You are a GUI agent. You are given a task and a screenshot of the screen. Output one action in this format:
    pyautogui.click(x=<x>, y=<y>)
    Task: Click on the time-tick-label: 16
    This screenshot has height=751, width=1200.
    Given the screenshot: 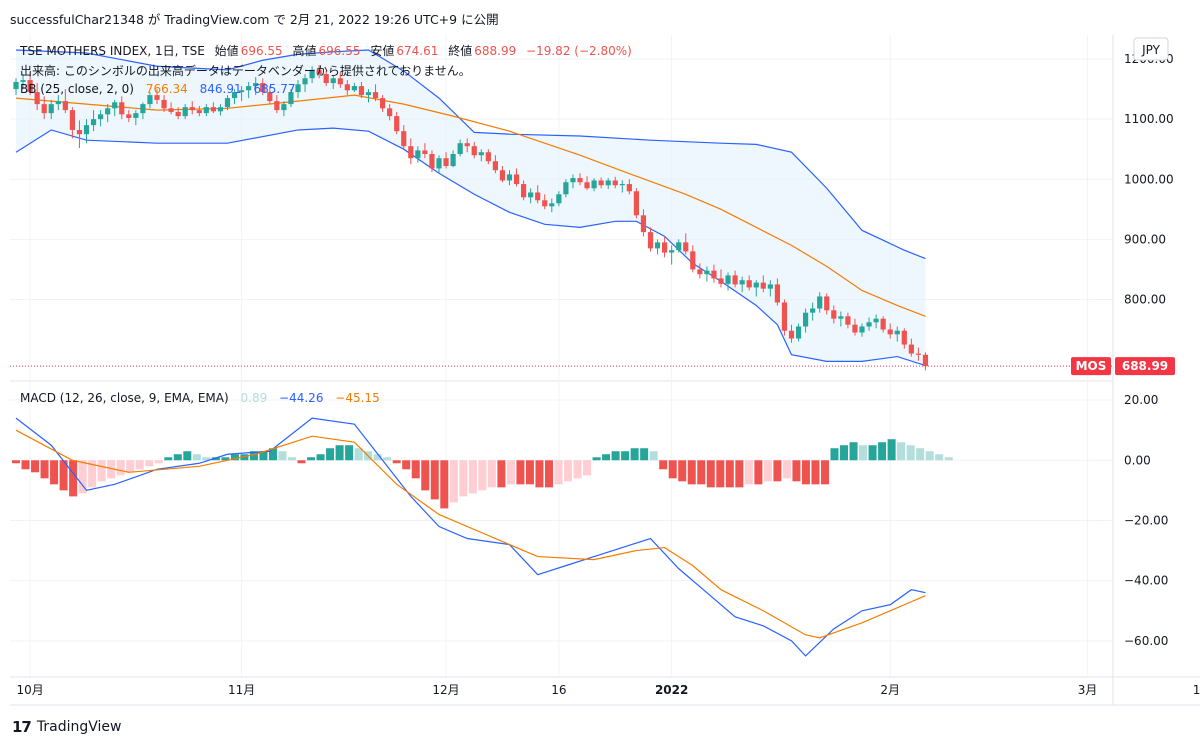 What is the action you would take?
    pyautogui.click(x=558, y=690)
    